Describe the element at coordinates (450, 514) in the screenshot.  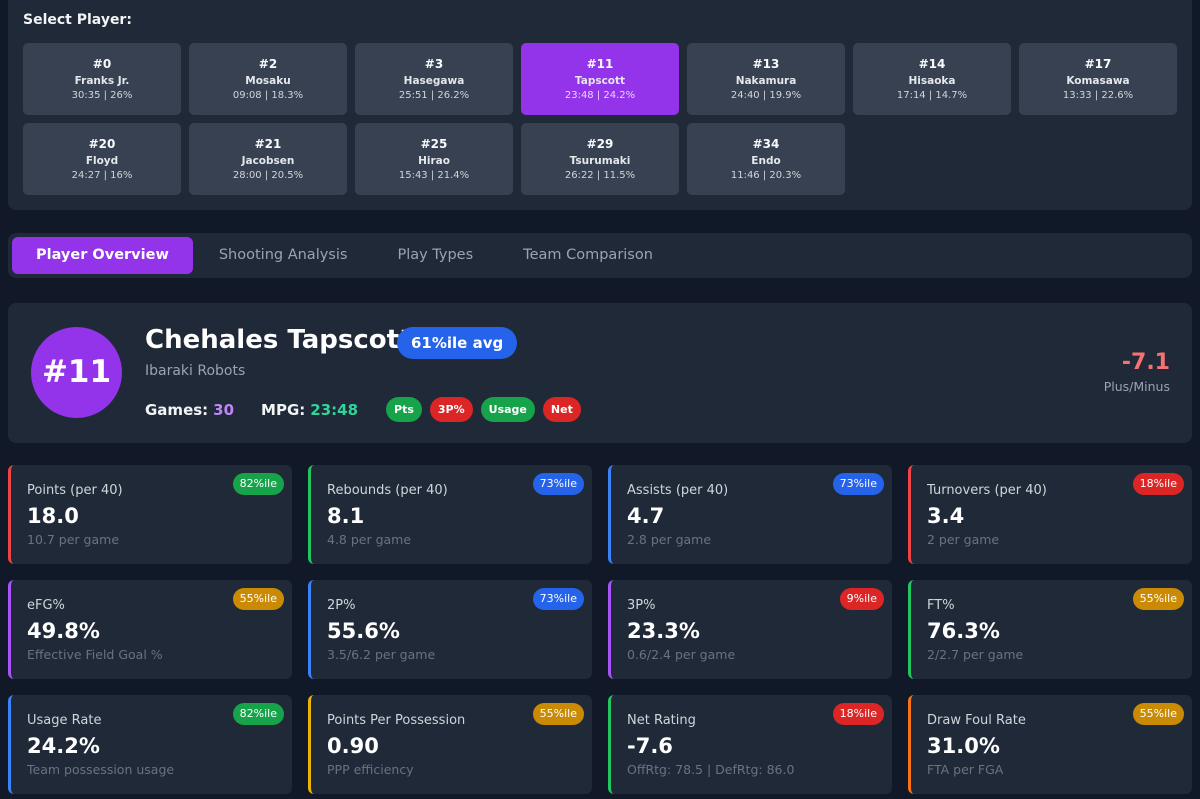
I see `stat-card: Rebounds (per 40) 8.1 4.8 per game 73%ile` at that location.